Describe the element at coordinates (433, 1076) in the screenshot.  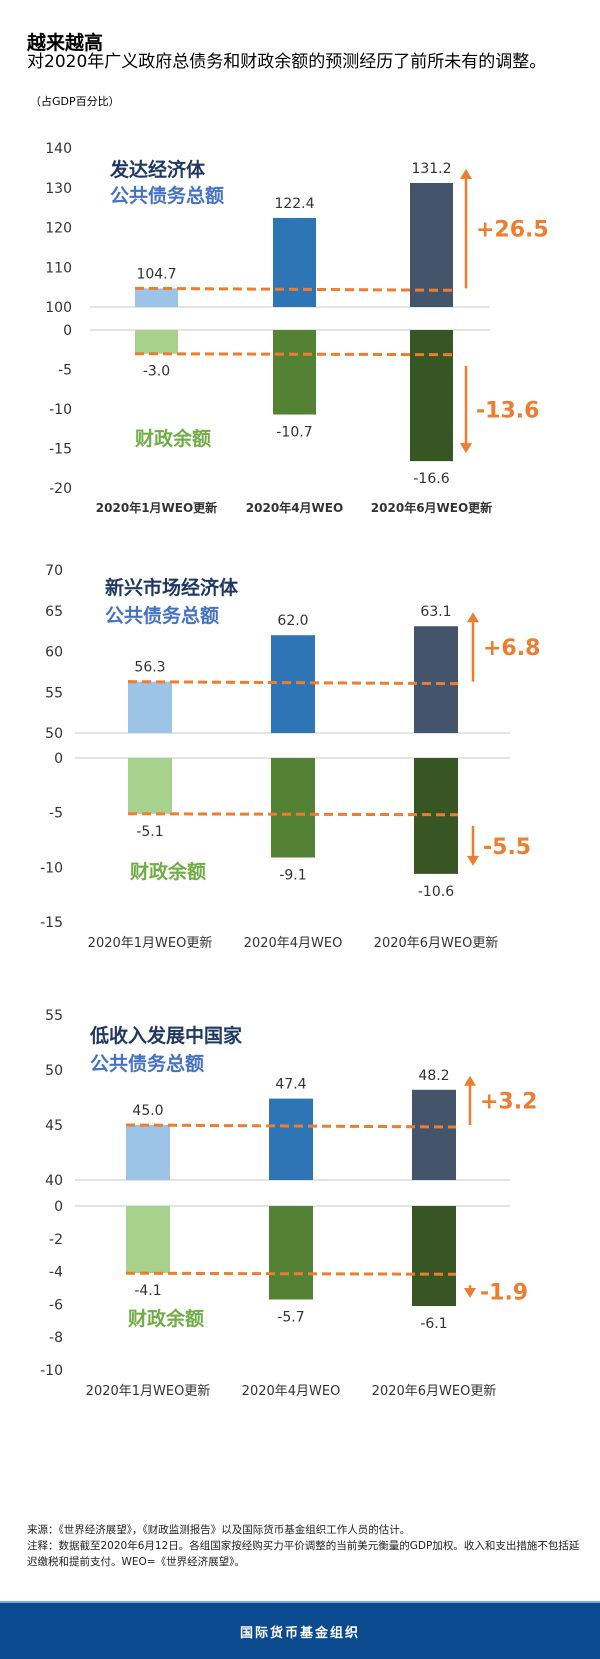
I see `debt-value-label: 48.2` at that location.